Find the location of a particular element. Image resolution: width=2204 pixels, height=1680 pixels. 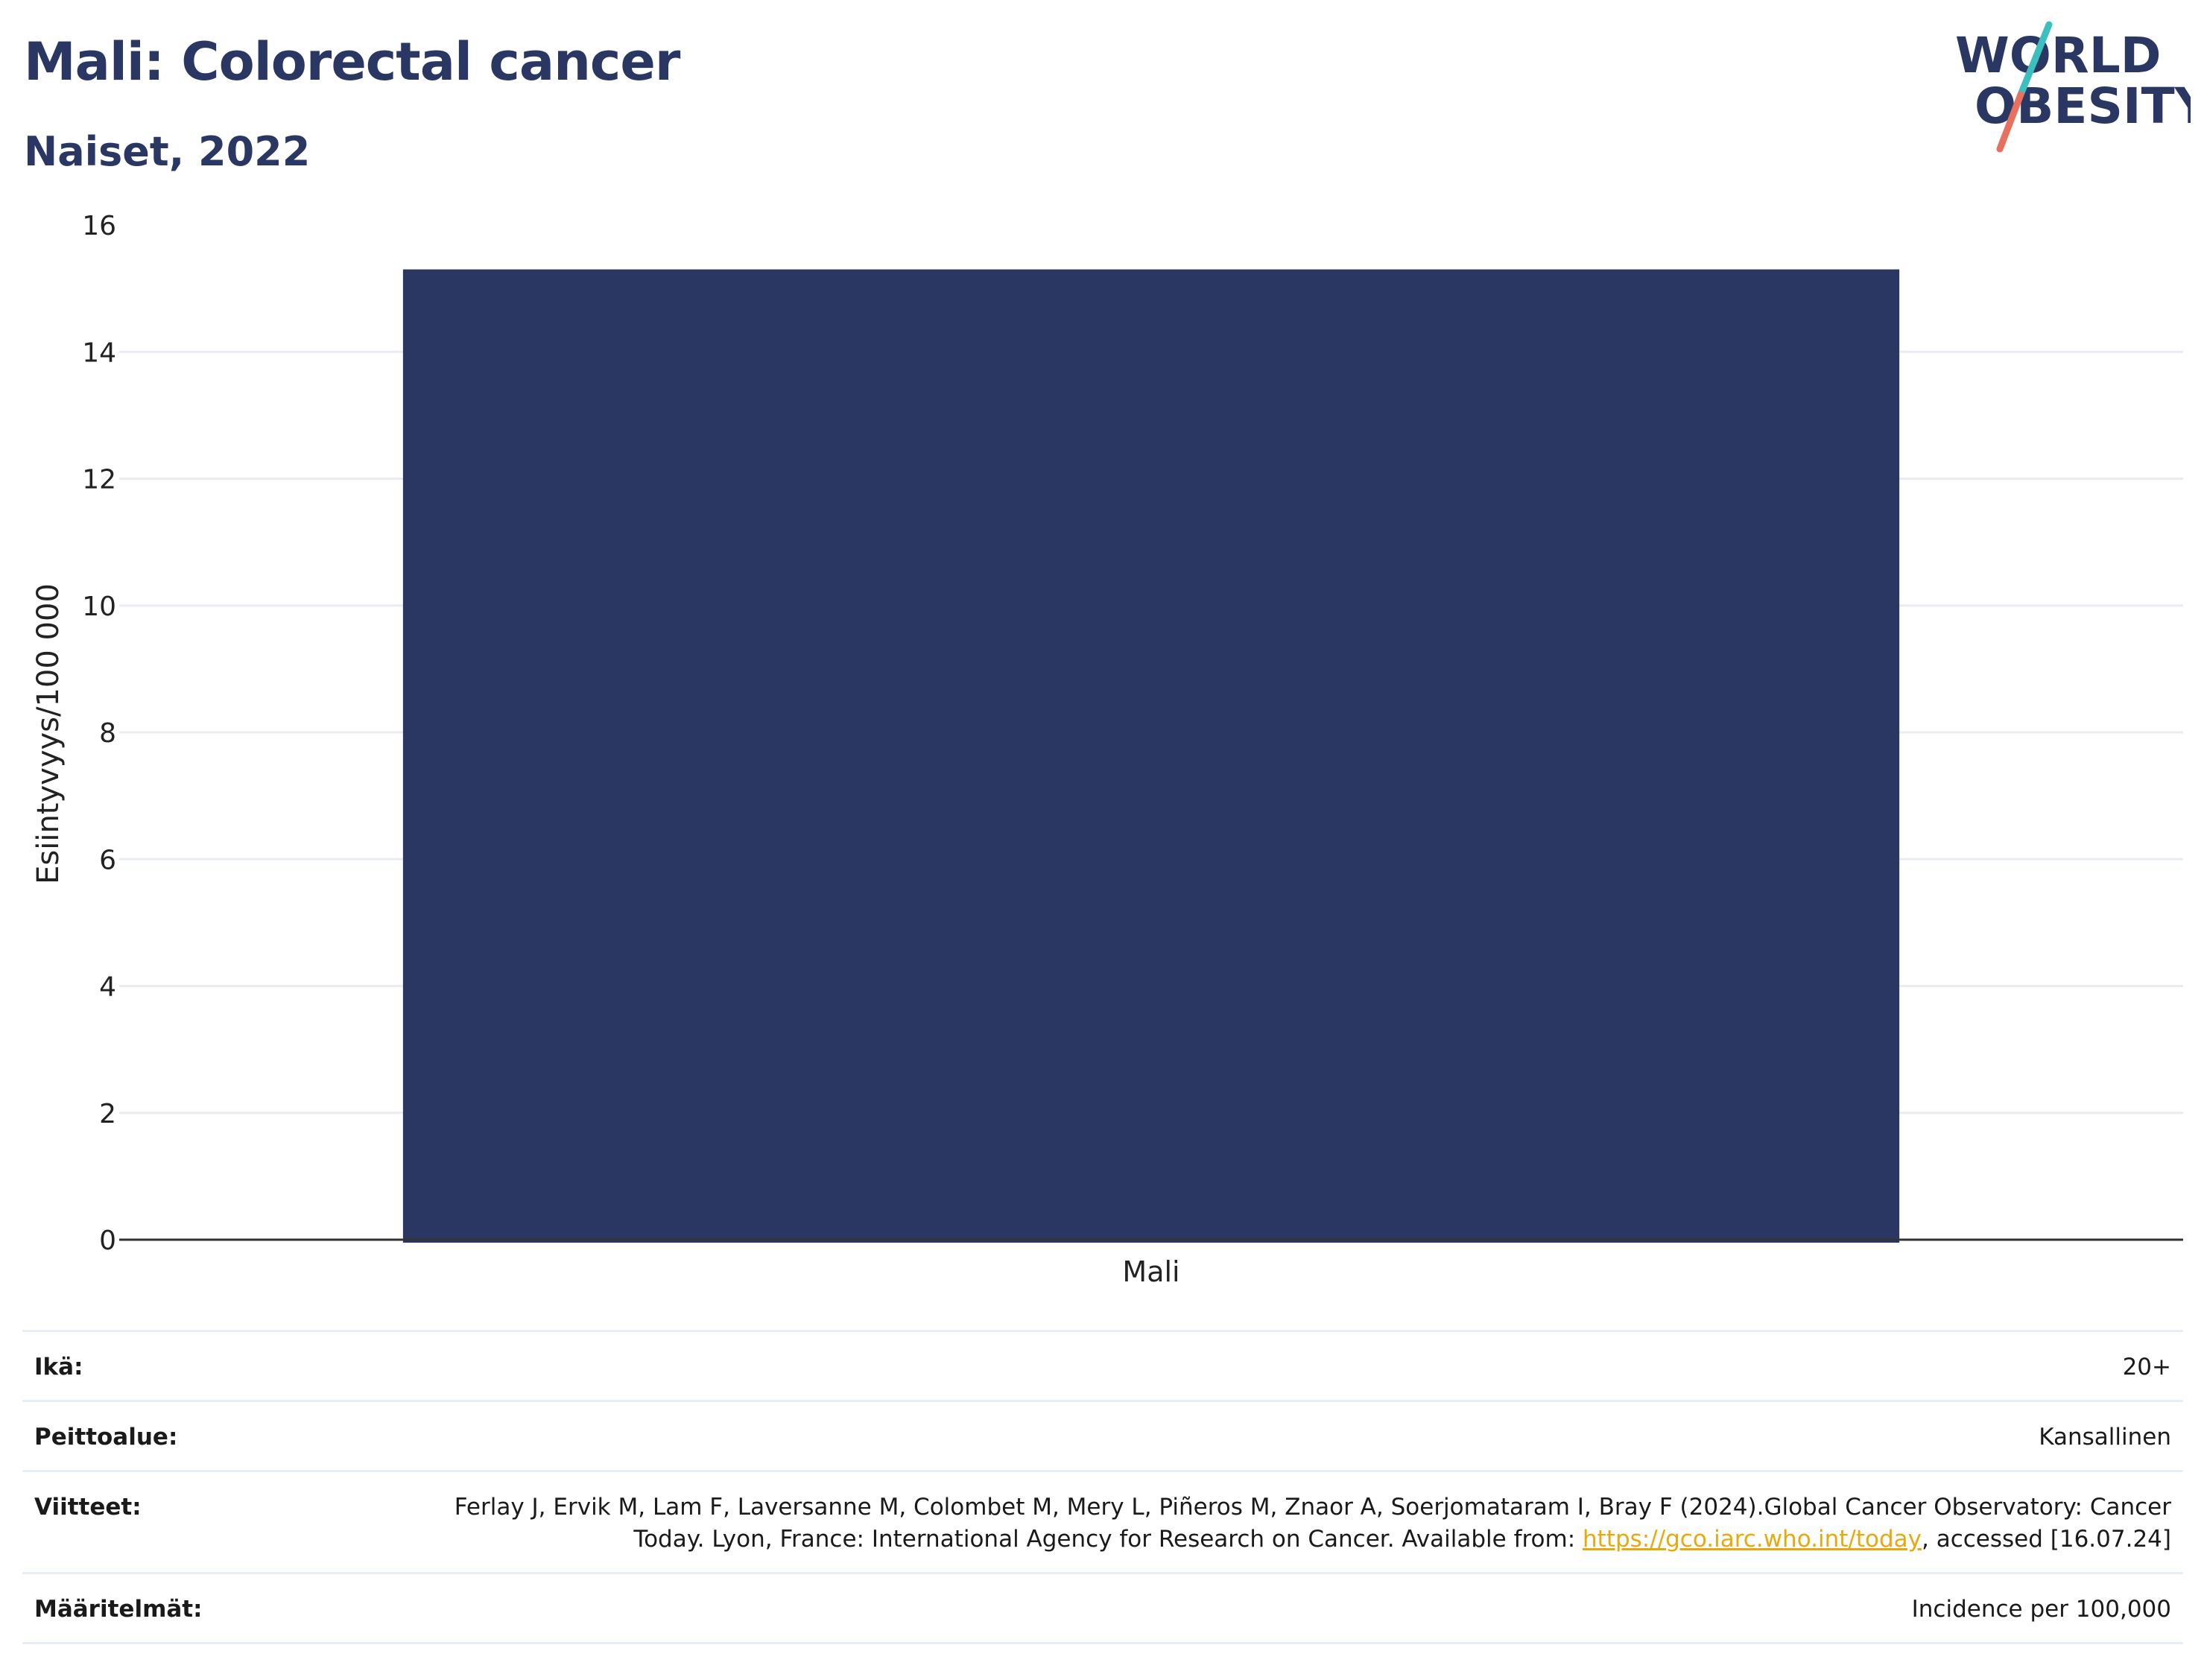

references-suffix: , accessed [16.07.24] is located at coordinates (2046, 1539).